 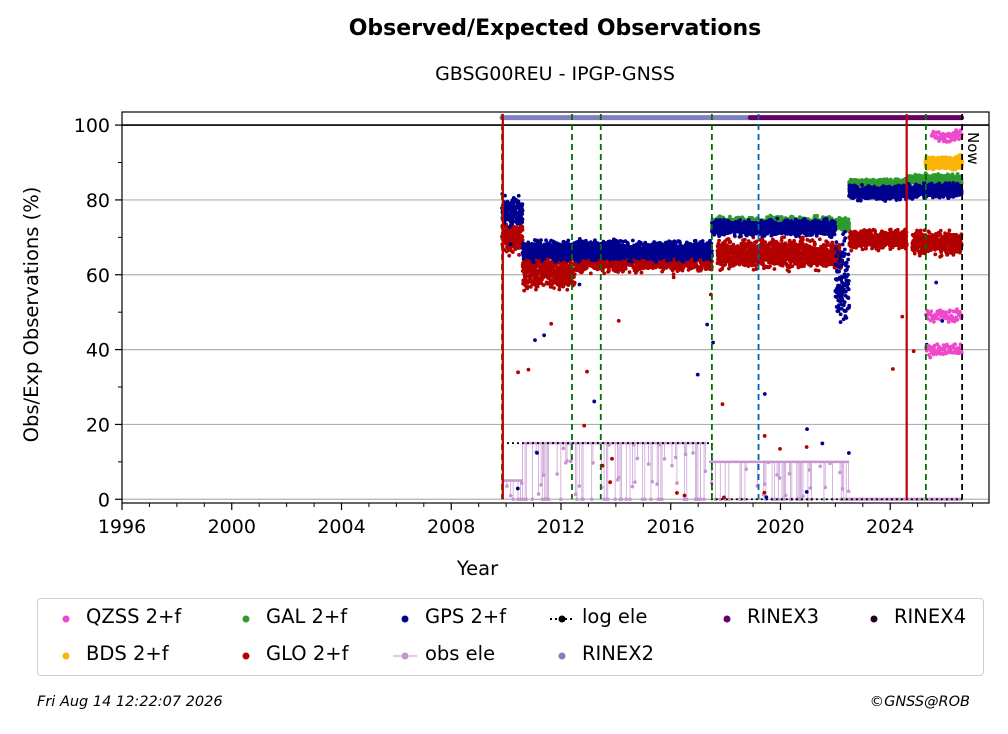 I want to click on series-log-ele, so click(x=732, y=471).